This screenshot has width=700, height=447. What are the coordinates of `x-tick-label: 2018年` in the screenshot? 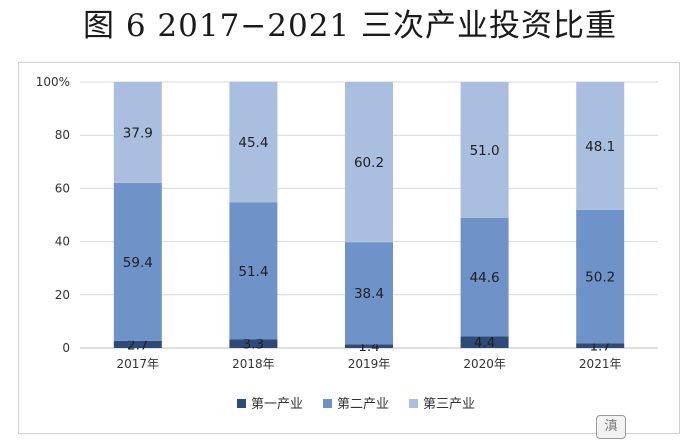 It's located at (253, 364).